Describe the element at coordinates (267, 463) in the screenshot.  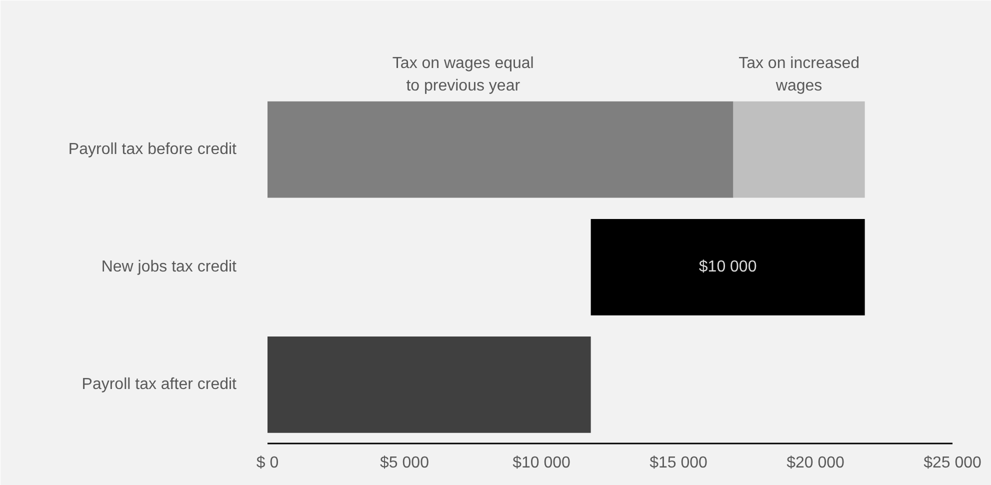
I see `x-tick-label: $ 0` at that location.